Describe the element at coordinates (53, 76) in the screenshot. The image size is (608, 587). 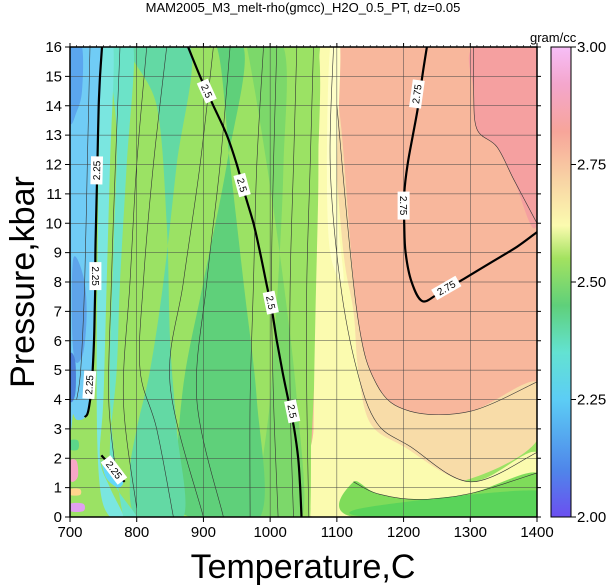
I see `y-tick-label: 15` at that location.